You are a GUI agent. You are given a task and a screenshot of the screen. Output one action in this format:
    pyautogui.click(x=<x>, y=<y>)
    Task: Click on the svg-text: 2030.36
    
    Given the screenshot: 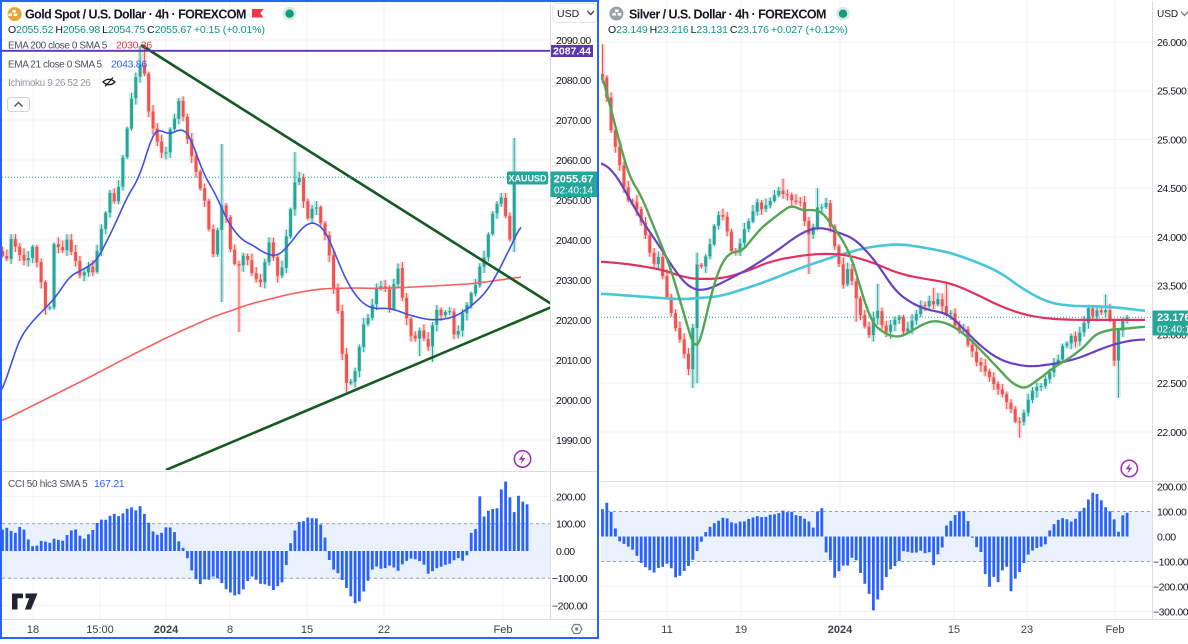 What is the action you would take?
    pyautogui.click(x=134, y=46)
    